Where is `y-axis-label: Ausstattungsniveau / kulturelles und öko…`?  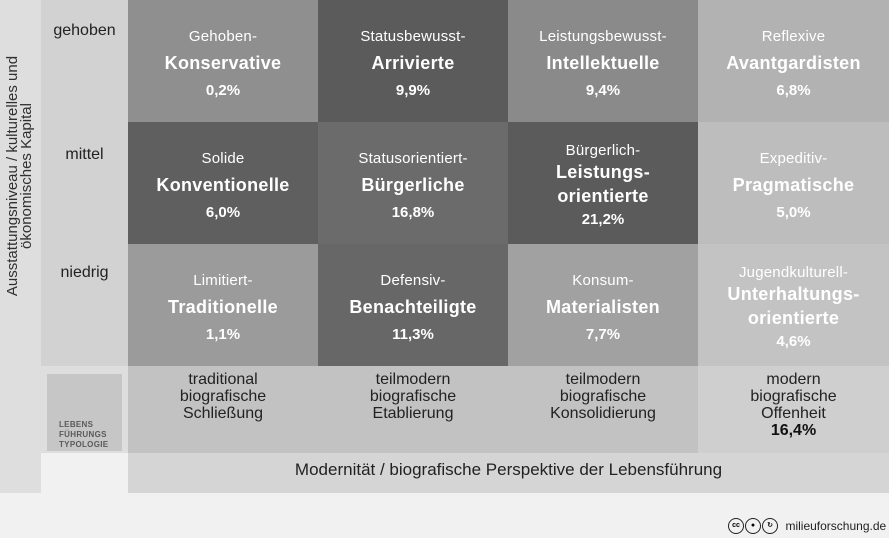 y-axis-label: Ausstattungsniveau / kulturelles und öko… is located at coordinates (19, 176).